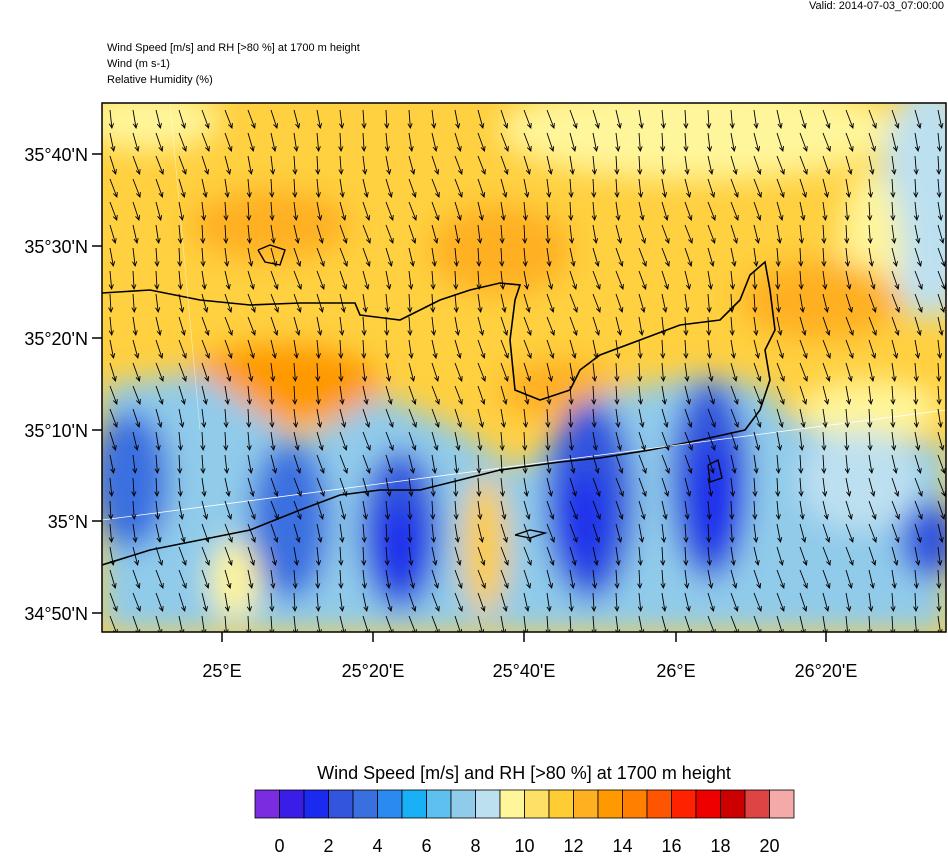  I want to click on lat-label: 35°N, so click(68, 522).